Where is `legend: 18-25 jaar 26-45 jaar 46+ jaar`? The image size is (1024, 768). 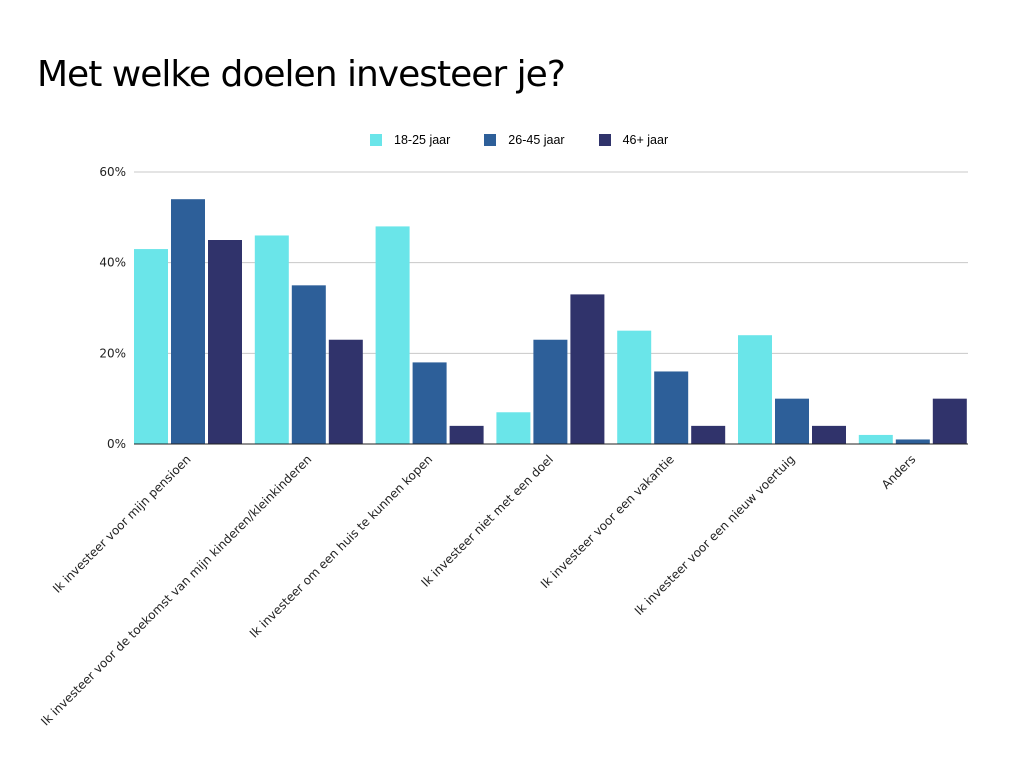 legend: 18-25 jaar 26-45 jaar 46+ jaar is located at coordinates (536, 140).